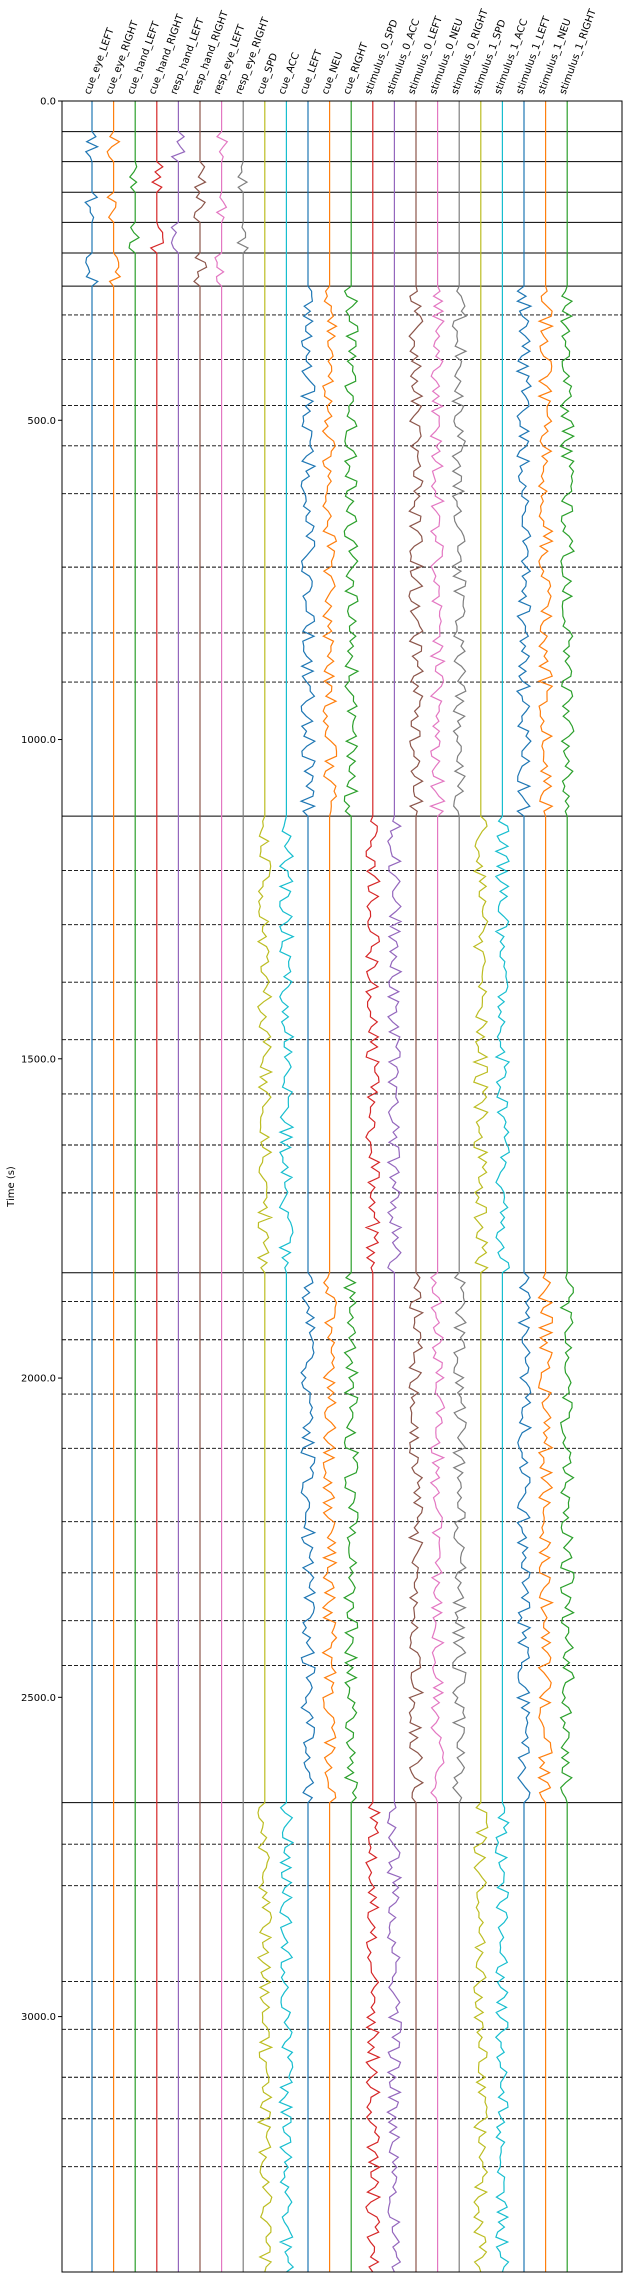 This screenshot has height=2287, width=631. Describe the element at coordinates (178, 1186) in the screenshot. I see `trace-resp_hand_LEFT` at that location.